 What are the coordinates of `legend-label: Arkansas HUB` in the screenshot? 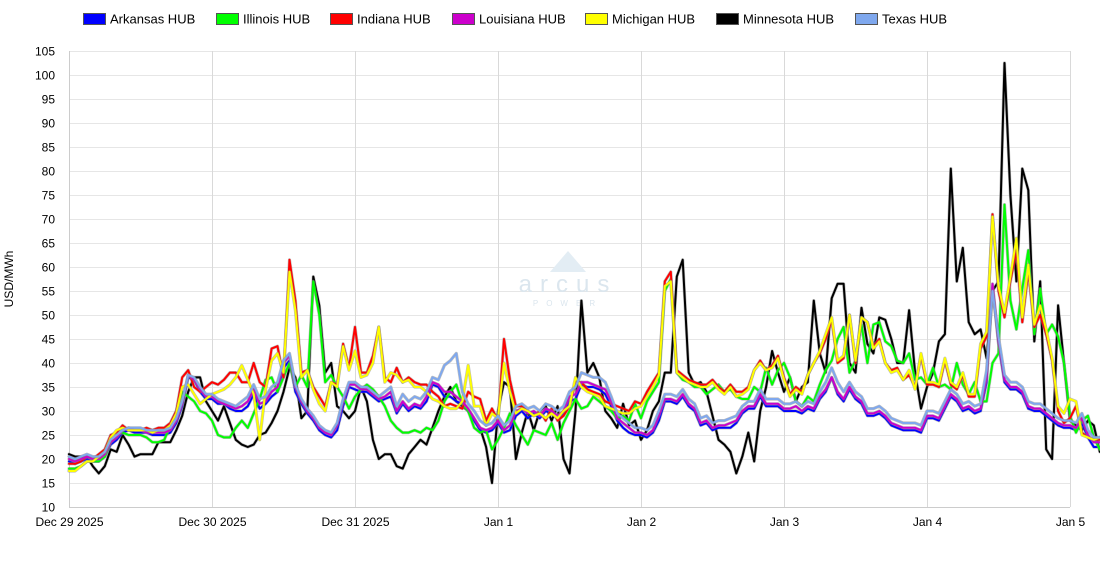 It's located at (152, 19).